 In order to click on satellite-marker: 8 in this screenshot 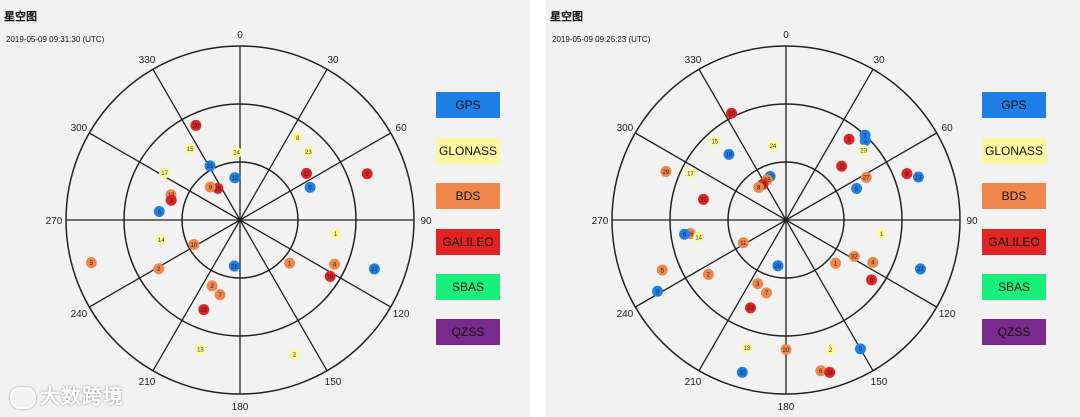, I will do `click(872, 280)`.